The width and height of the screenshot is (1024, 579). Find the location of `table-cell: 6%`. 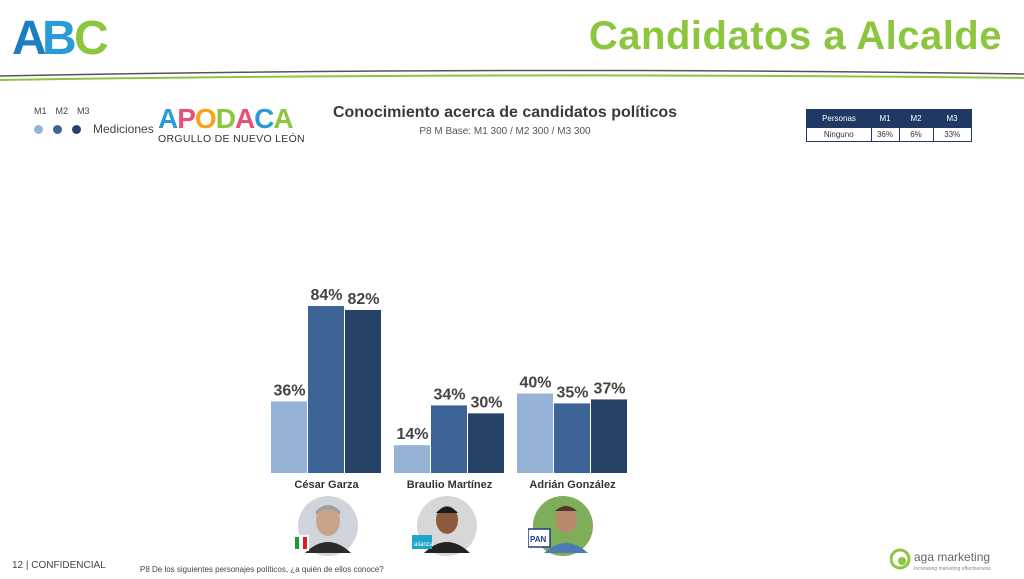

table-cell: 6% is located at coordinates (916, 134).